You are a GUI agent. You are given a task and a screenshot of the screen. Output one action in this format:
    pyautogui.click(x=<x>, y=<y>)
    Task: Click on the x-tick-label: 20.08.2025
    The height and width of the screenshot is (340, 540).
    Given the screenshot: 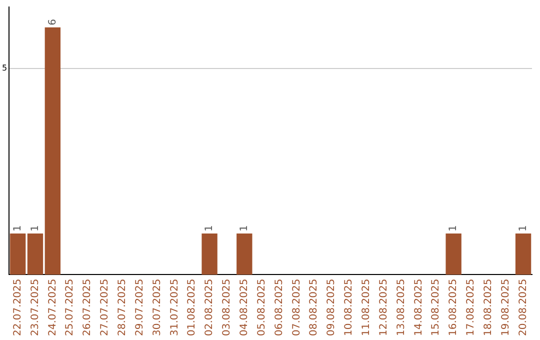 What is the action you would take?
    pyautogui.click(x=523, y=307)
    